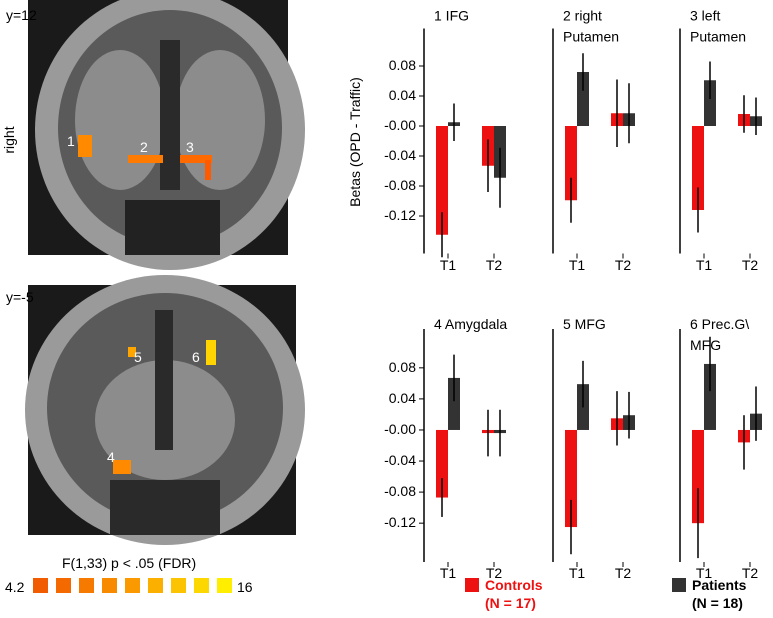  What do you see at coordinates (138, 357) in the screenshot?
I see `region-label: 5` at bounding box center [138, 357].